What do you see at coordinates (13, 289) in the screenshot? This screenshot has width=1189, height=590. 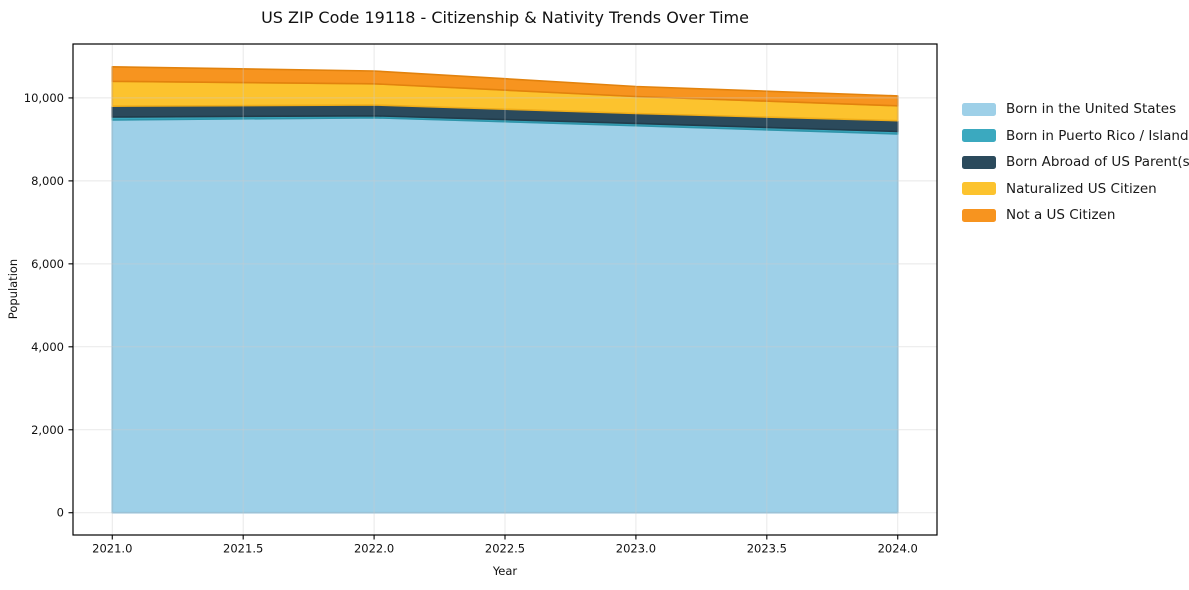 I see `y-axis-label: Population` at bounding box center [13, 289].